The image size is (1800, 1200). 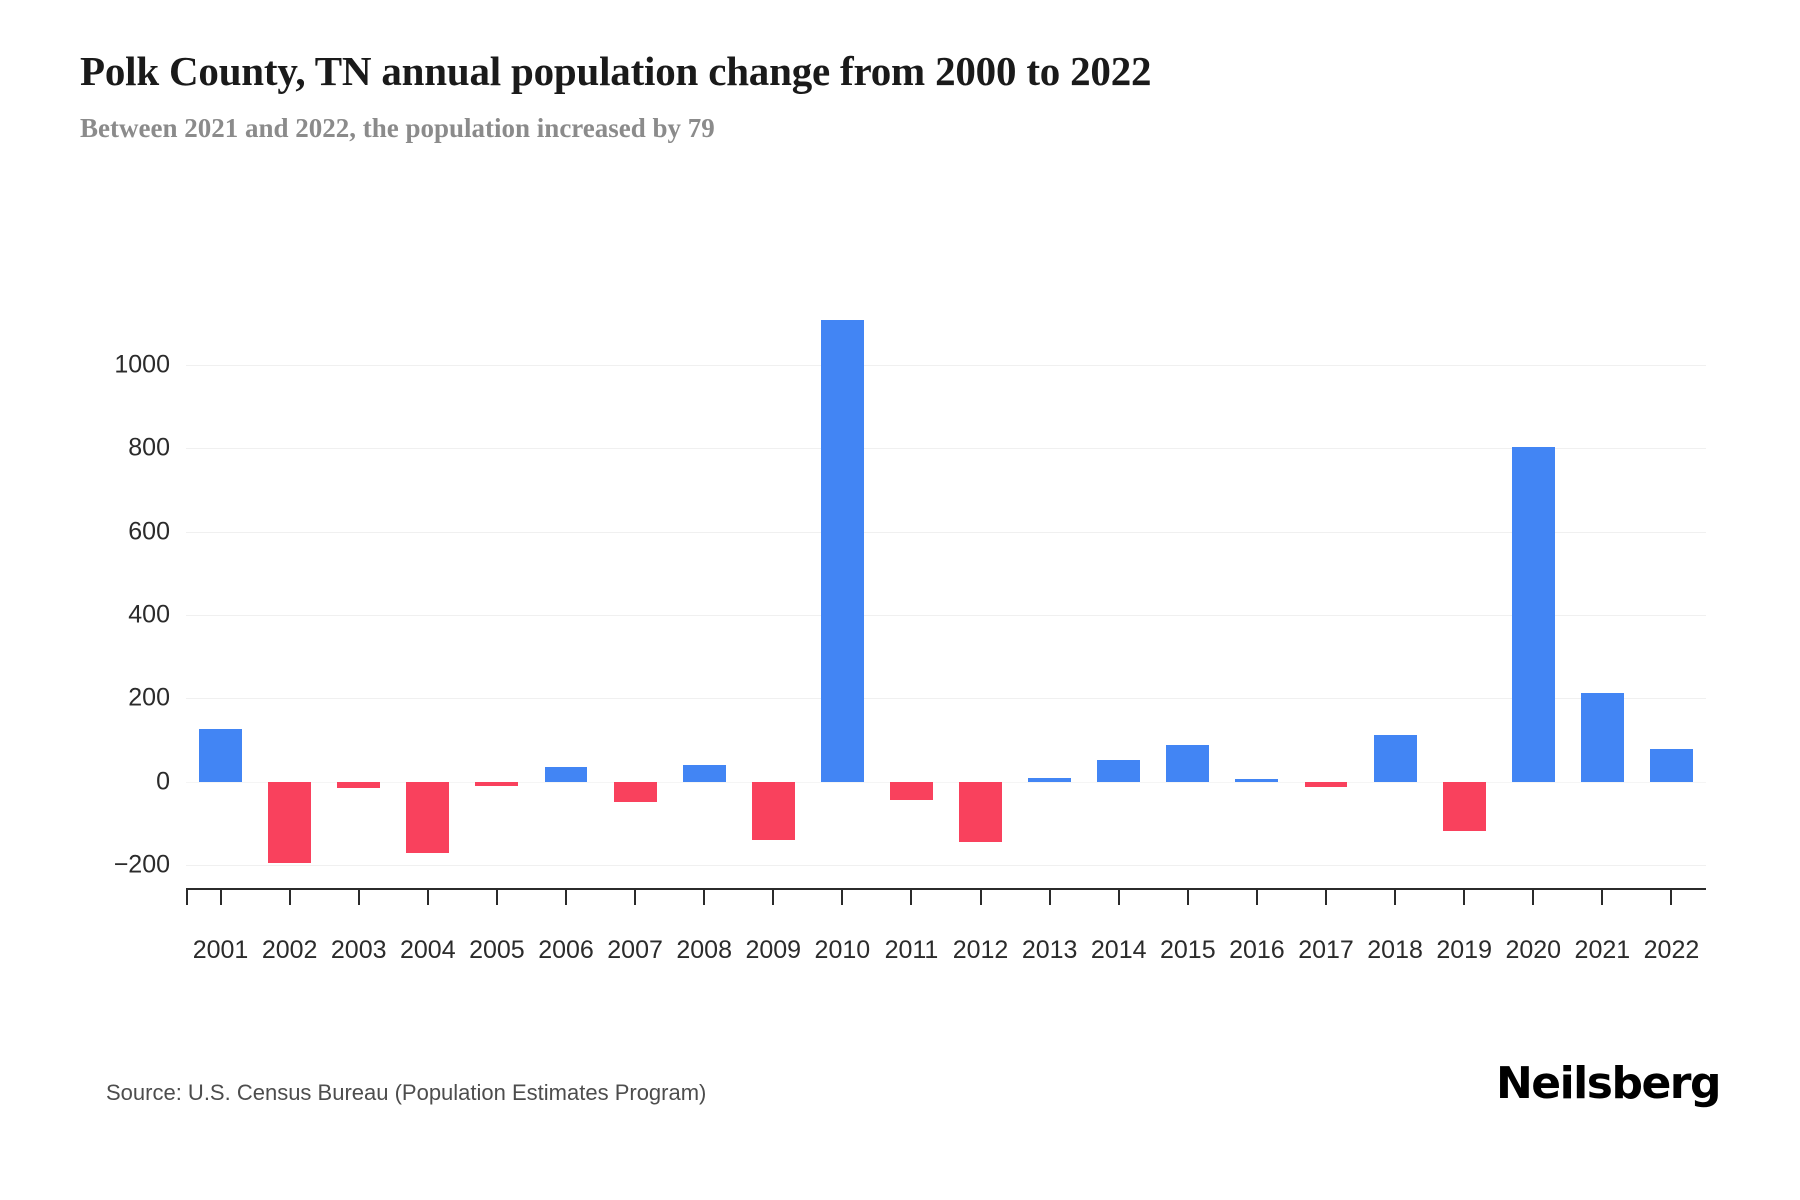 I want to click on bar-2006, so click(x=566, y=774).